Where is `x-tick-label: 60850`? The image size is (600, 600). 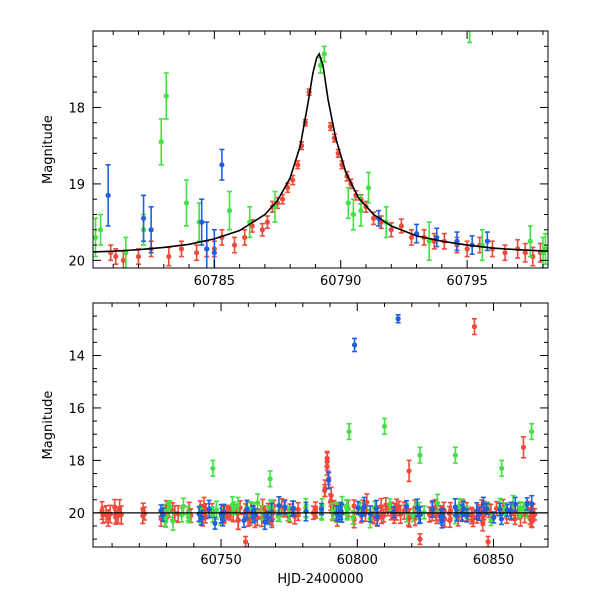 x-tick-label: 60850 is located at coordinates (493, 560).